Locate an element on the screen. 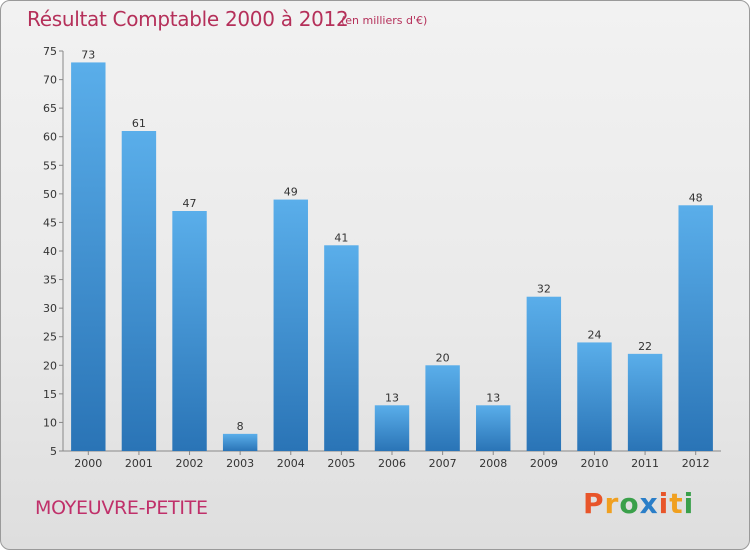  x-tick-label: 2011 is located at coordinates (645, 463).